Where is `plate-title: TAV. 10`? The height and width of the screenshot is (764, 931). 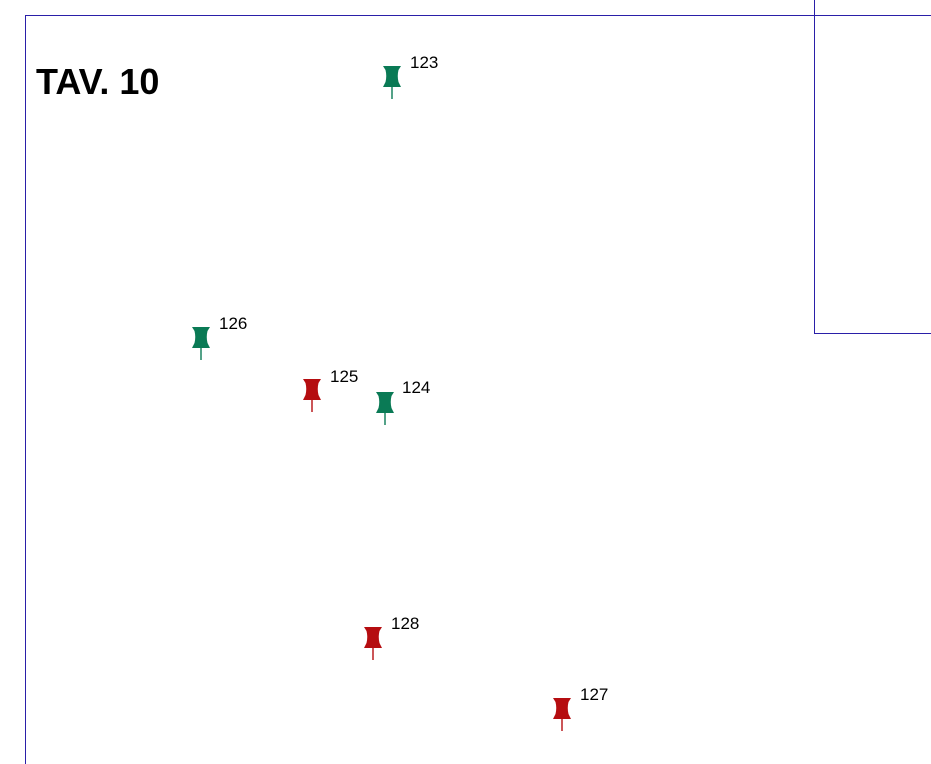 plate-title: TAV. 10 is located at coordinates (98, 81).